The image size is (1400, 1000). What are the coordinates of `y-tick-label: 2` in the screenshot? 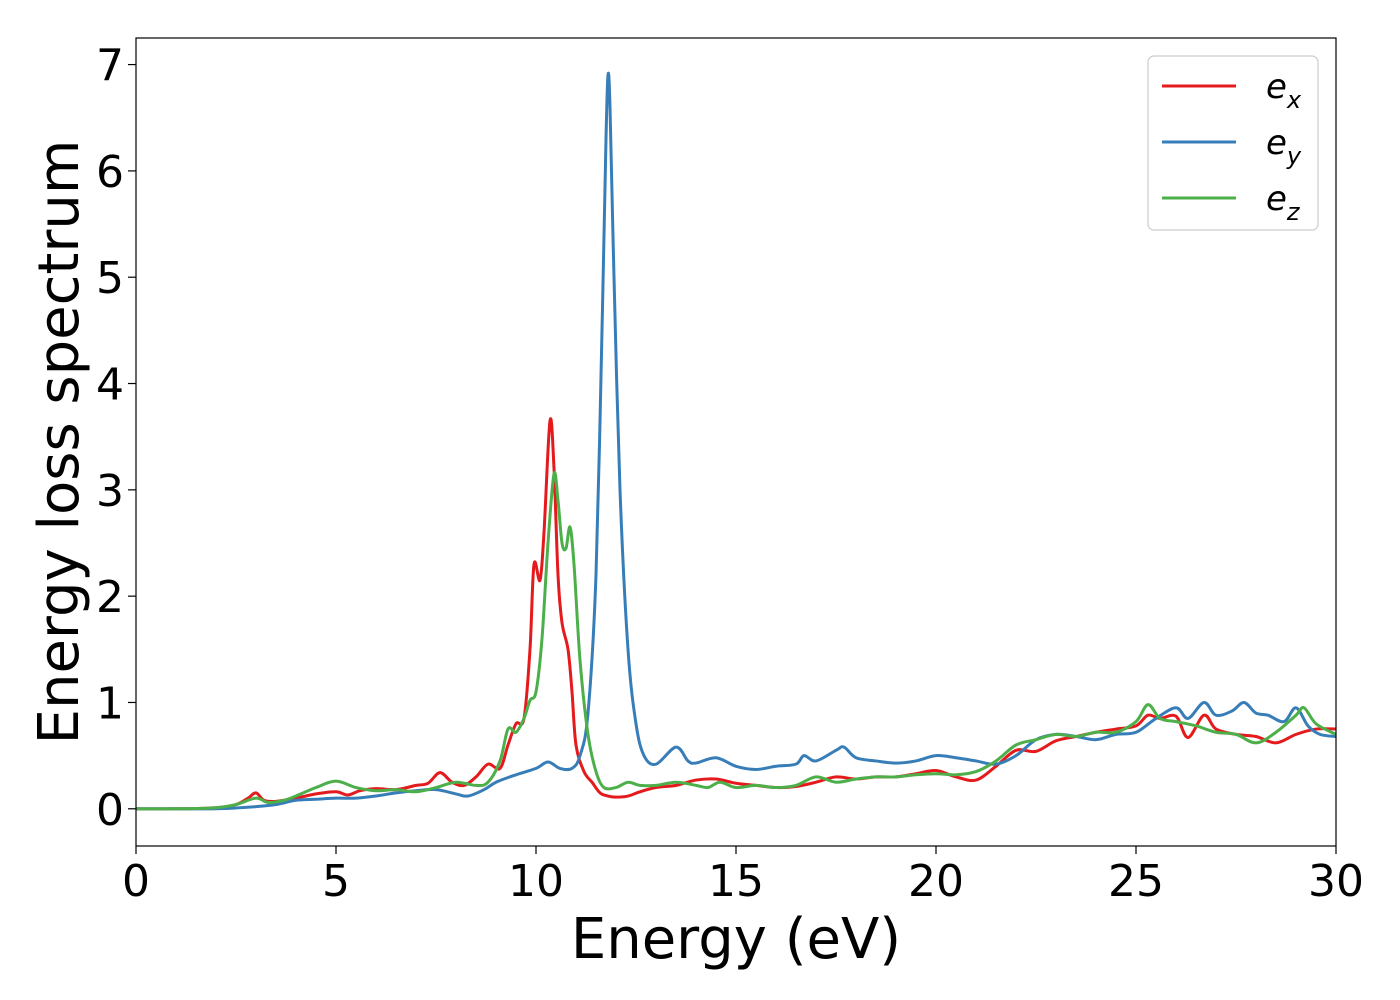 It's located at (110, 597).